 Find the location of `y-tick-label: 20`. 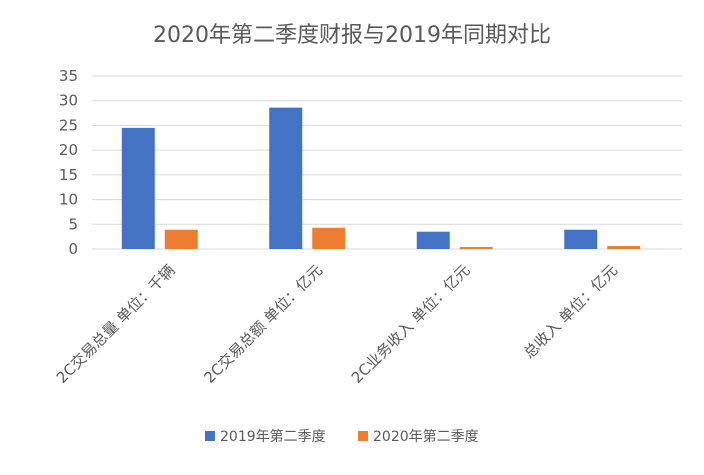

y-tick-label: 20 is located at coordinates (68, 150).